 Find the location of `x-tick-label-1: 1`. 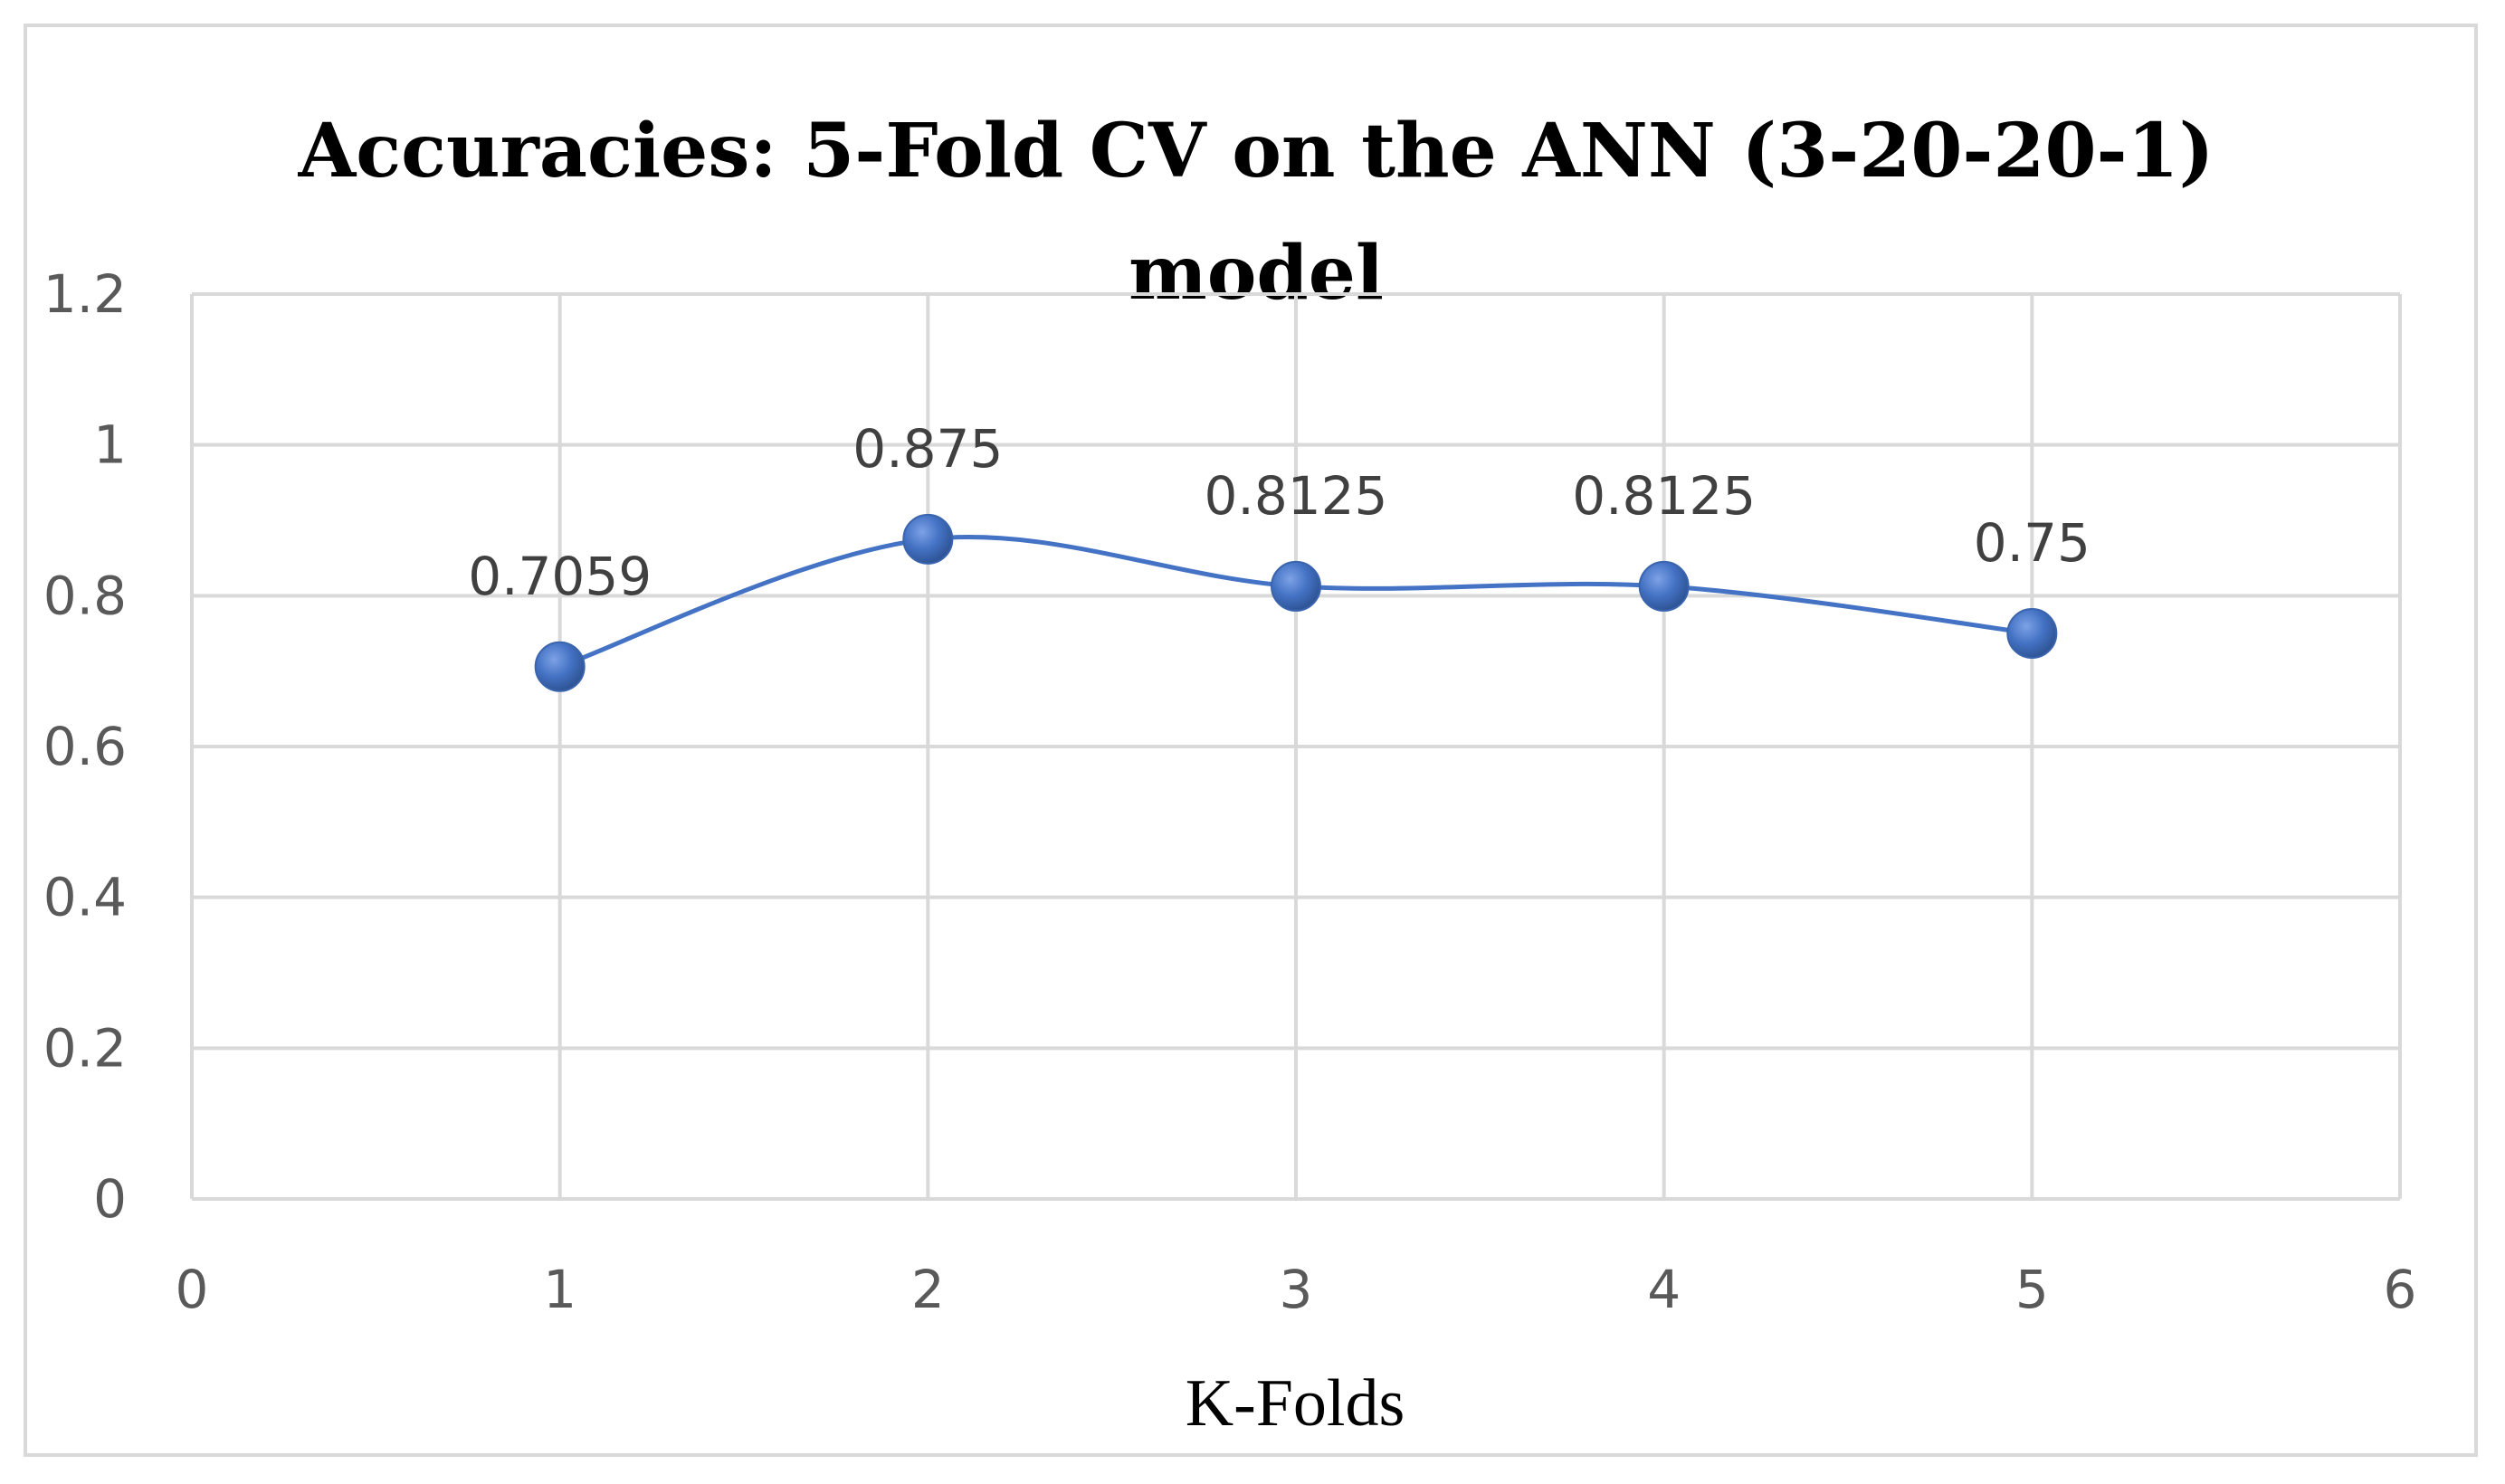

x-tick-label-1: 1 is located at coordinates (559, 1289).